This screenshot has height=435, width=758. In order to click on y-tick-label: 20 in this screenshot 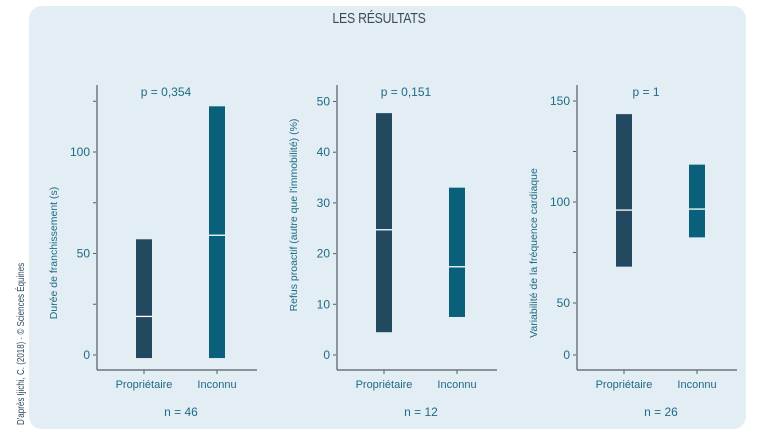, I will do `click(324, 254)`.